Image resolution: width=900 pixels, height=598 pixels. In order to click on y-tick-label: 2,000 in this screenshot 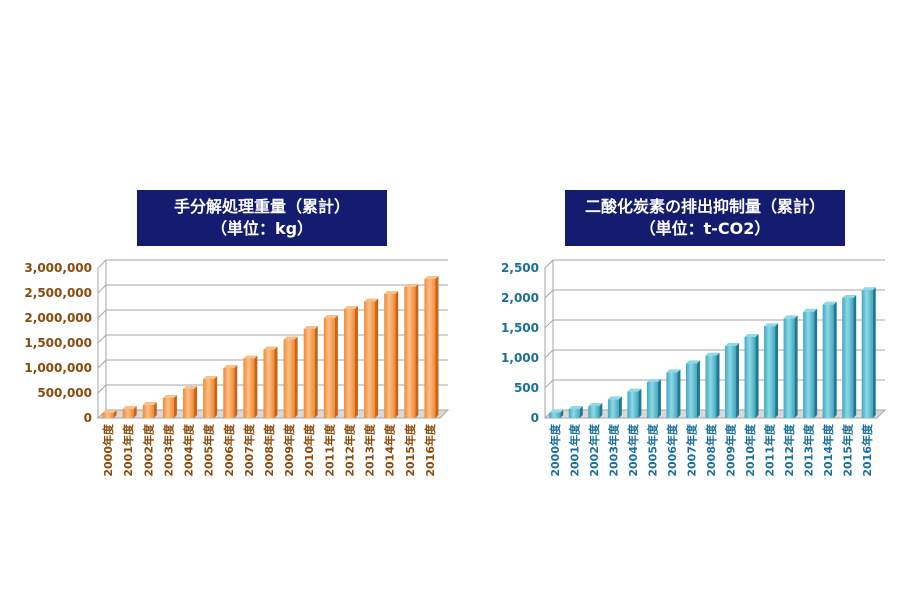, I will do `click(520, 298)`.